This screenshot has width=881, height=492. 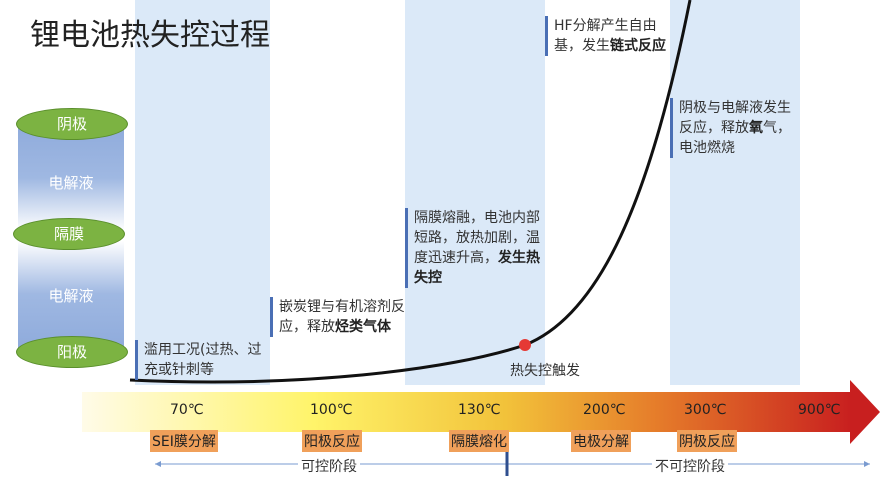 I want to click on temp-300: 300℃, so click(x=705, y=410).